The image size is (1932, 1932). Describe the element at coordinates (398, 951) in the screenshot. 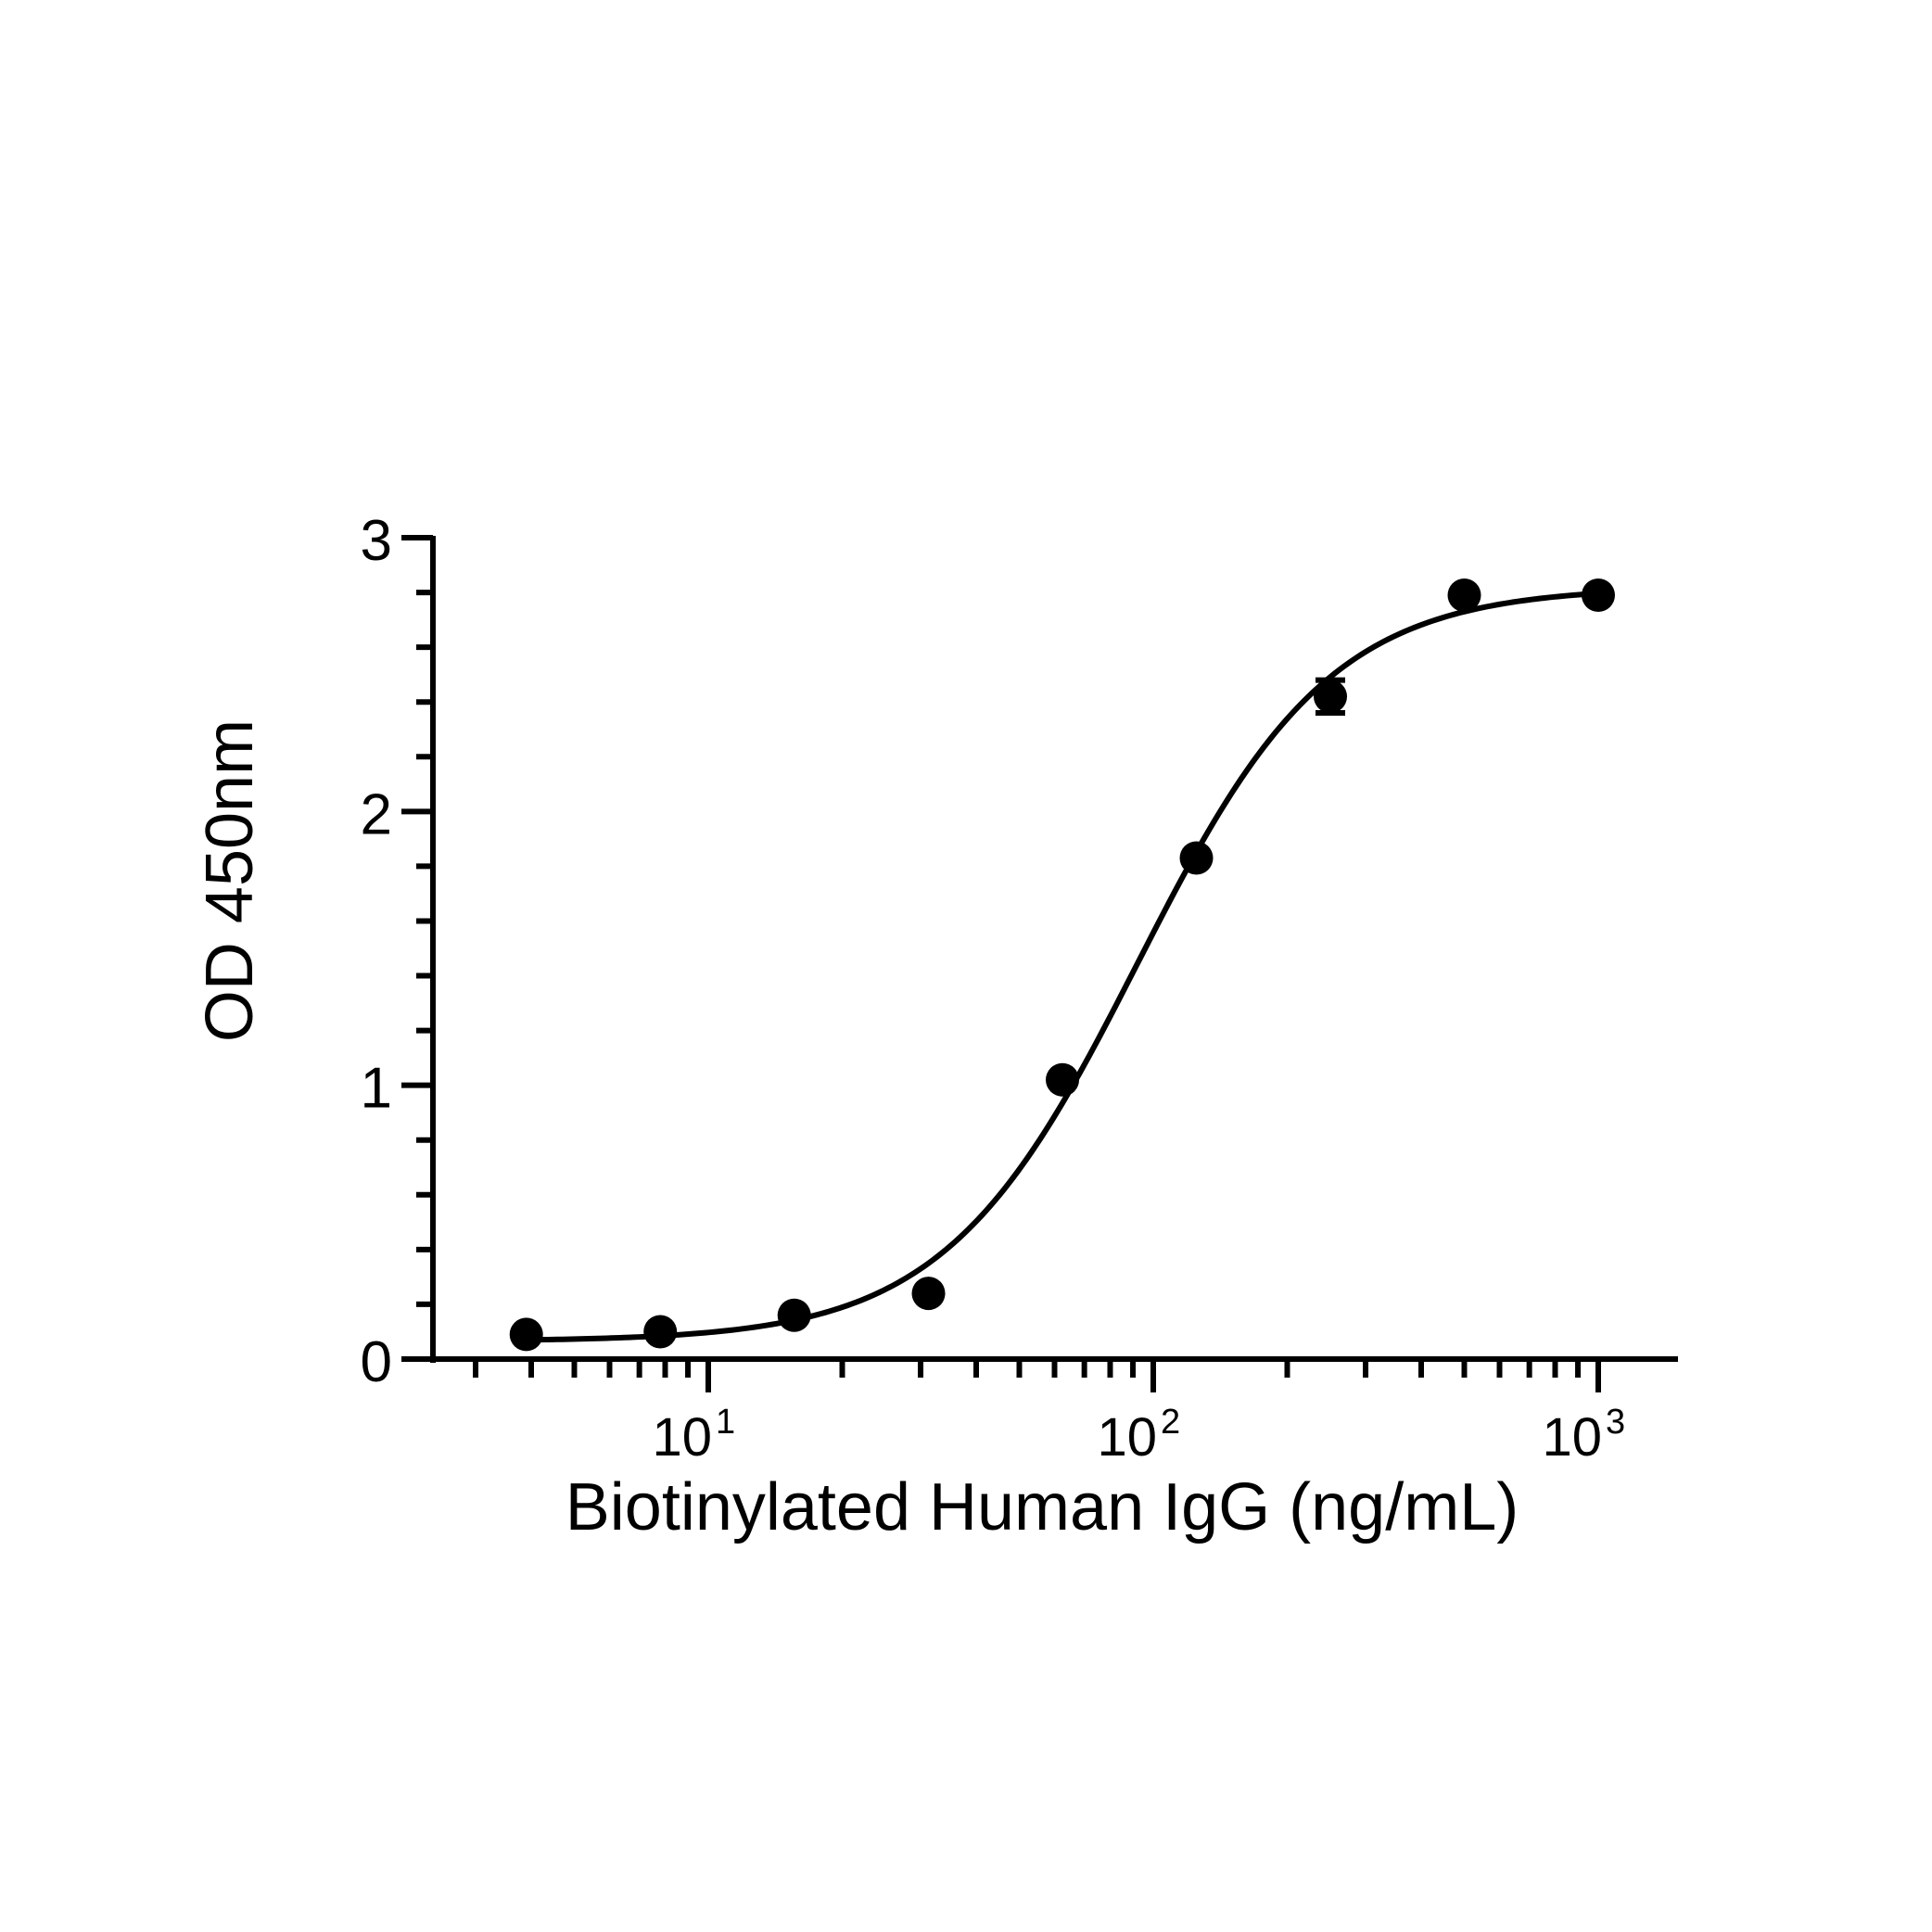

I see `y-axis: 0 1 2 3` at that location.